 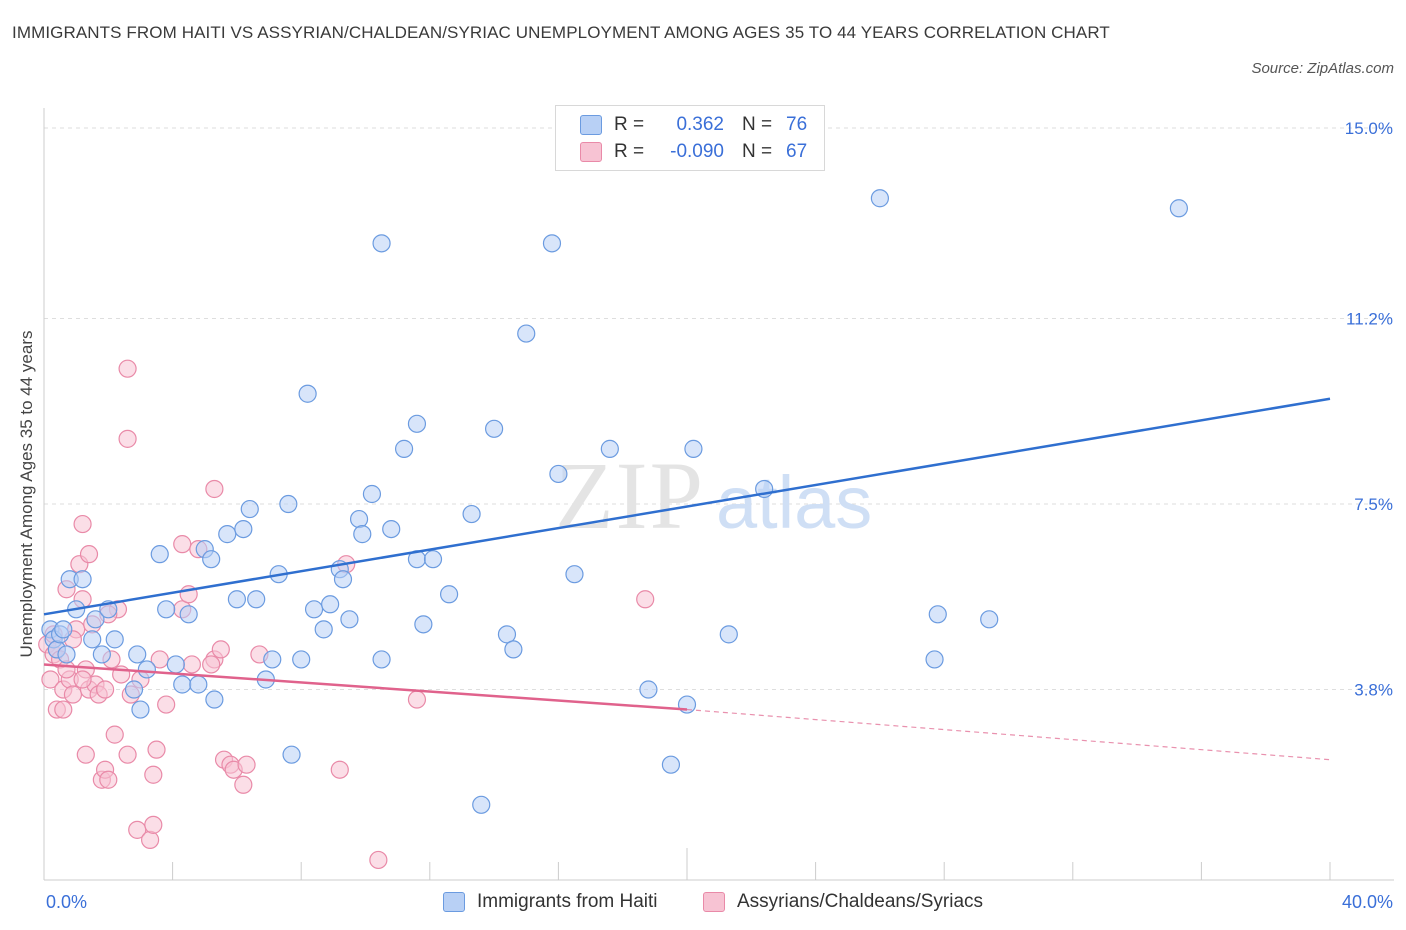 I want to click on y-tick-label: 11.2%, so click(x=1369, y=319).